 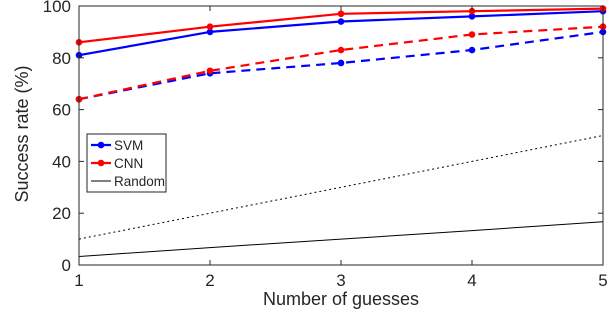 I want to click on legend: SVM CNN Random, so click(x=126, y=163).